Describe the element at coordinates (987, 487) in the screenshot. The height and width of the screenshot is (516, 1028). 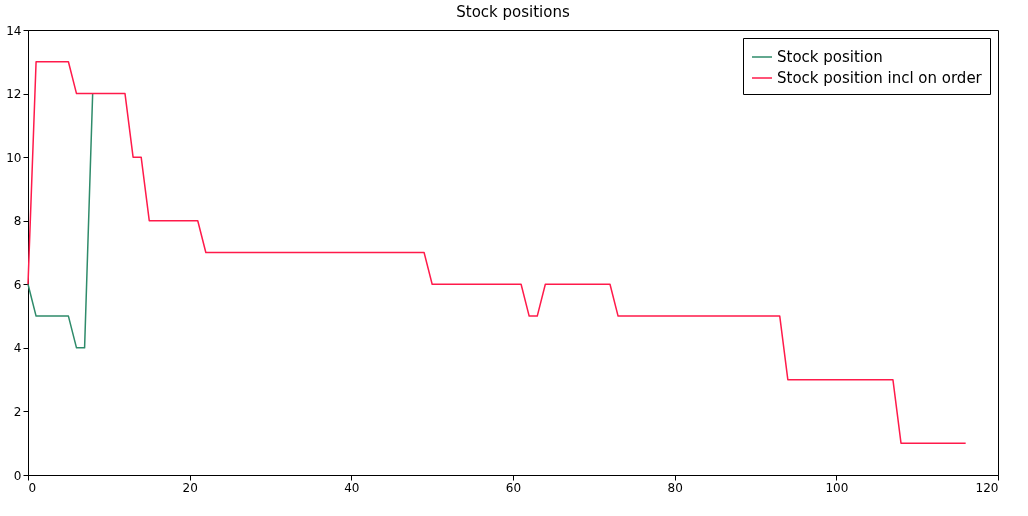
I see `x-tick-label: 120` at that location.